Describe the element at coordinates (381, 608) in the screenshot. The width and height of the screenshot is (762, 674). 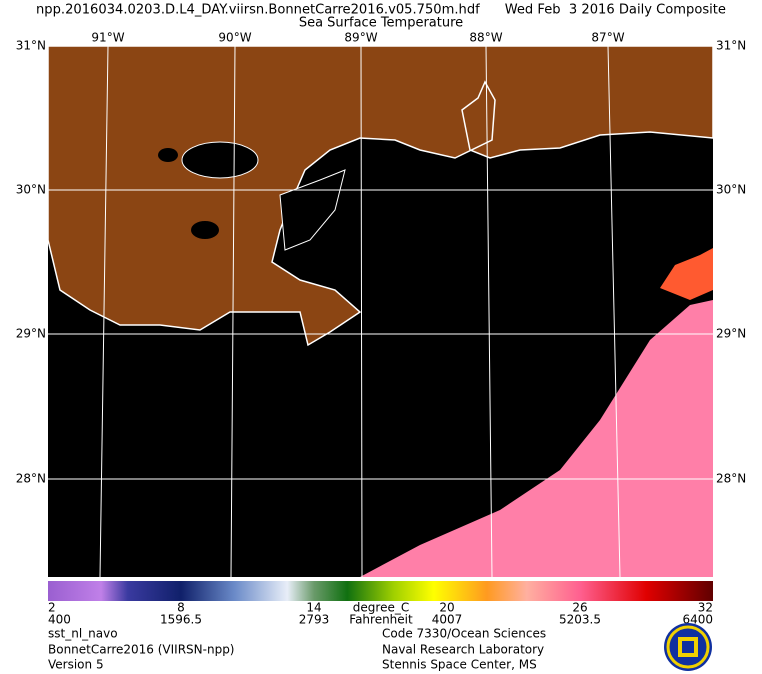
I see `colorbar-unit: degree_C` at that location.